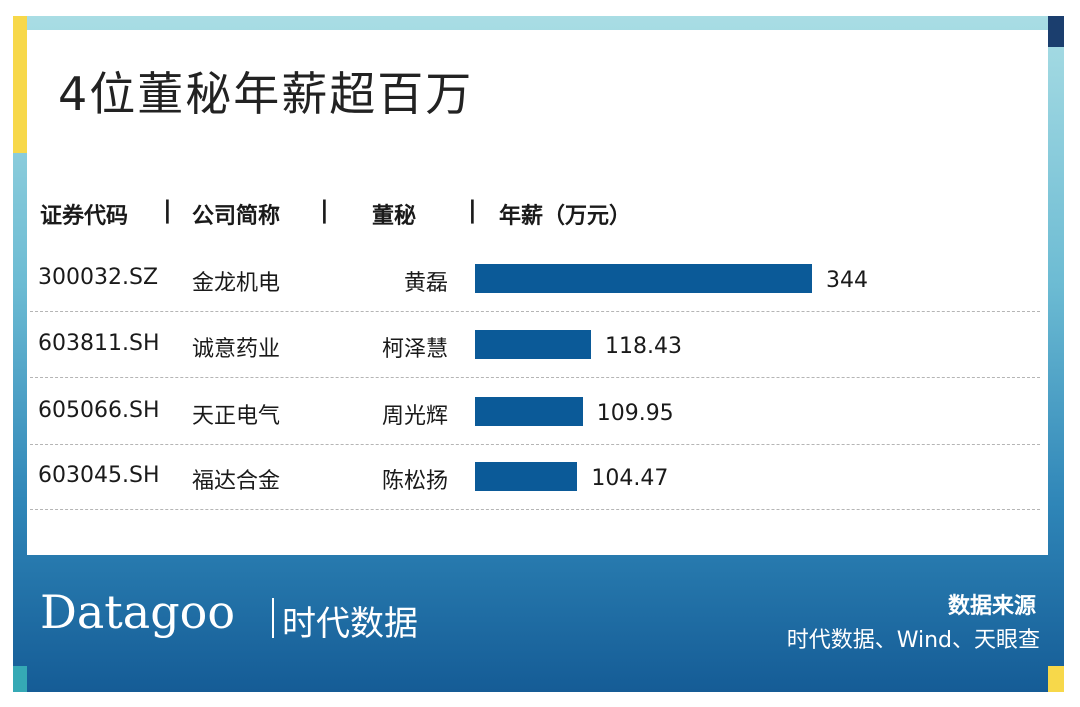 This screenshot has height=707, width=1080. Describe the element at coordinates (20, 679) in the screenshot. I see `accent-stripe-bottom-left` at that location.